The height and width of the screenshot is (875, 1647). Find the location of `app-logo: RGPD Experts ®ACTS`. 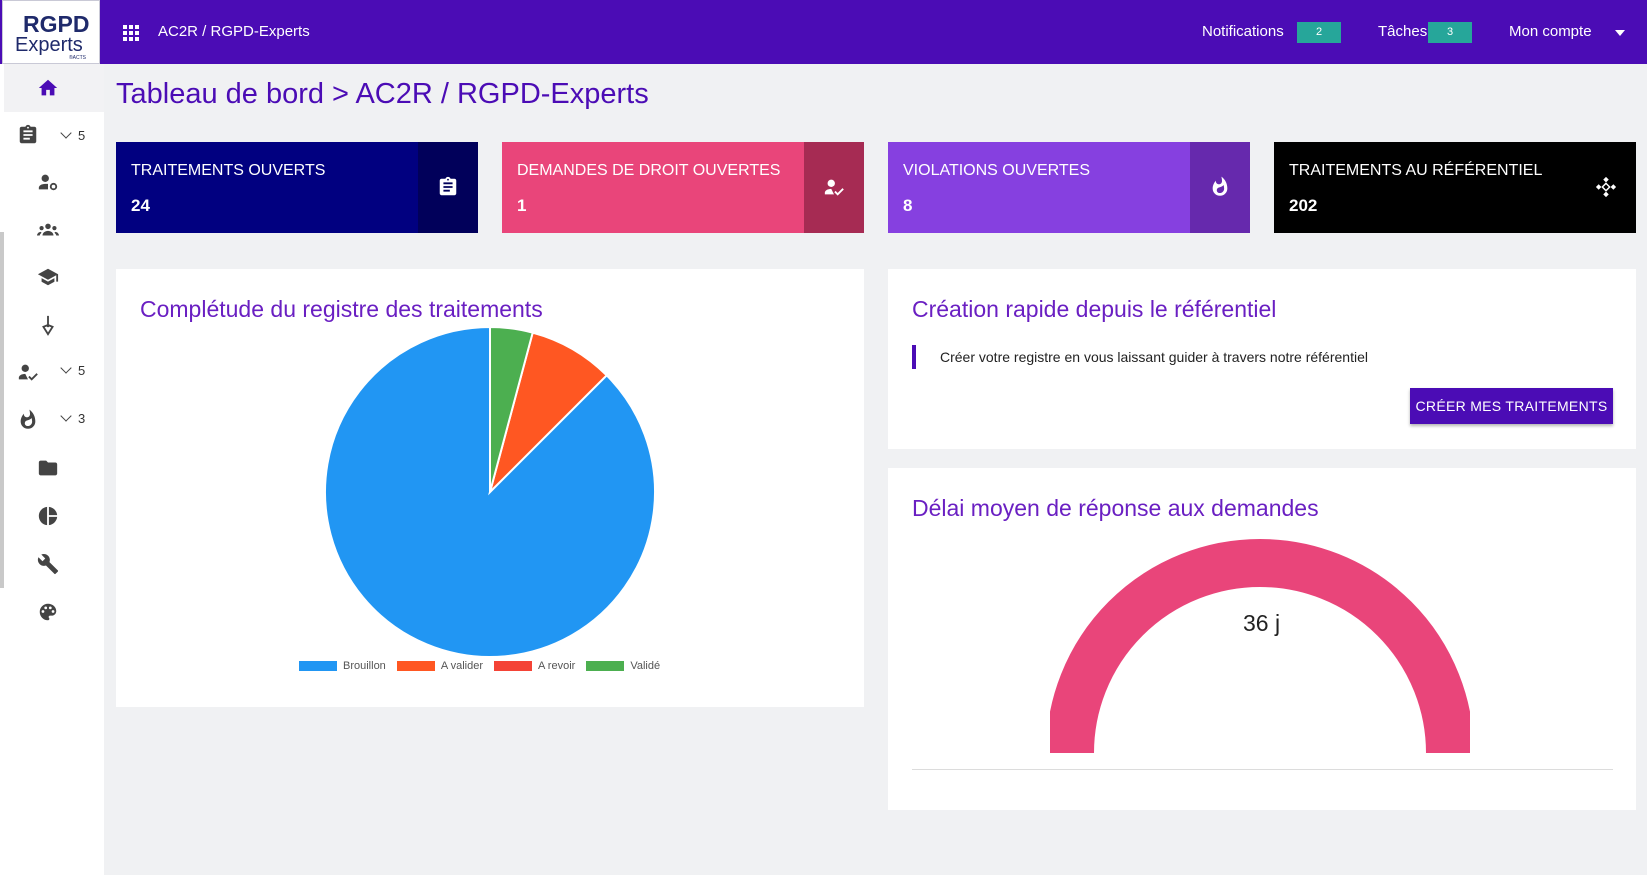

app-logo: RGPD Experts ®ACTS is located at coordinates (51, 32).